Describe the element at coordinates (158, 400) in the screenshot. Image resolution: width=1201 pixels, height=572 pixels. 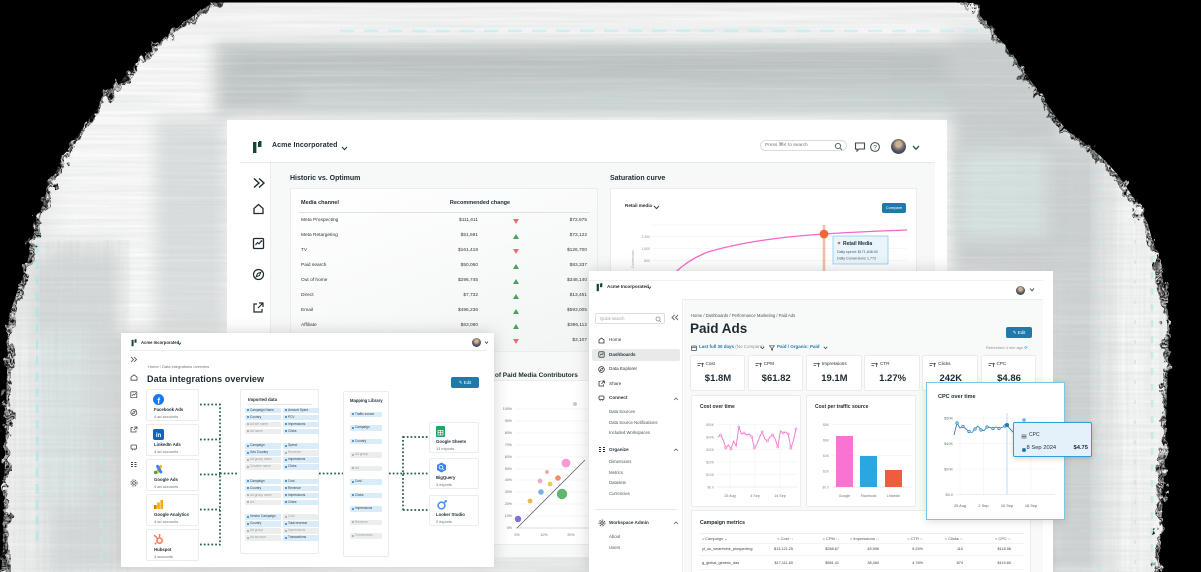
I see `svg-text: f` at that location.